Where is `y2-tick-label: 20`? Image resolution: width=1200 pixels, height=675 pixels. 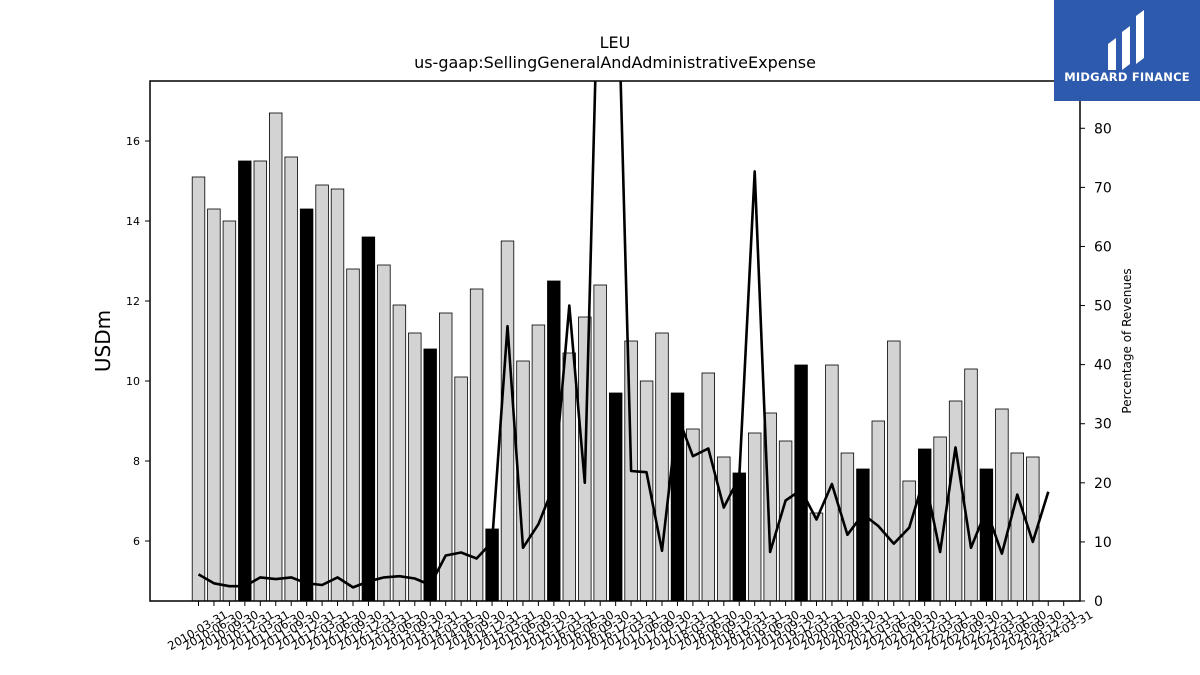 y2-tick-label: 20 is located at coordinates (1103, 484).